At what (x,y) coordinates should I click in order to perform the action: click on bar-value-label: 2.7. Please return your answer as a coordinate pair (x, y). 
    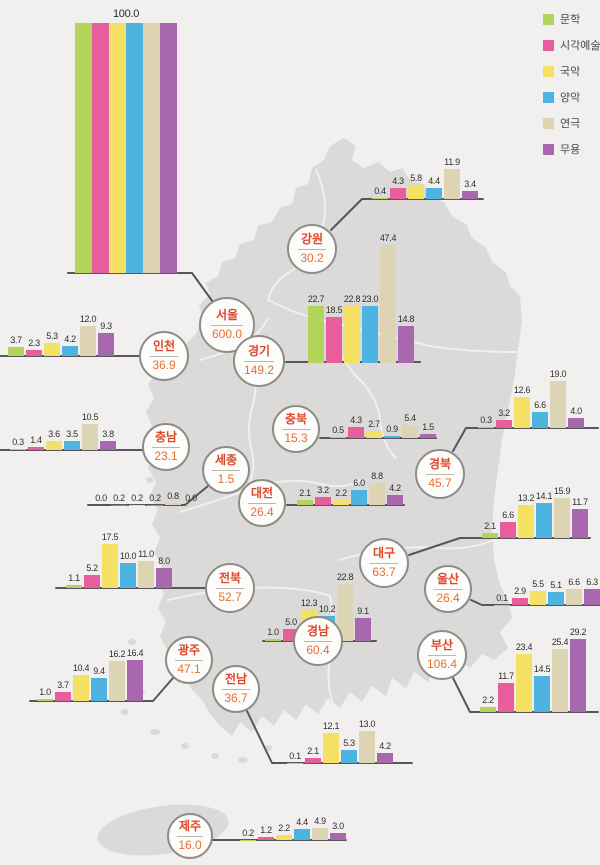
    Looking at the image, I should click on (374, 424).